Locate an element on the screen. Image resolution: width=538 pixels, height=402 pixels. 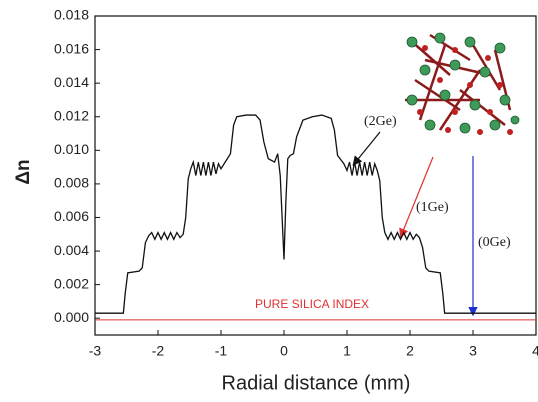
annotation: (2Ge) is located at coordinates (380, 121).